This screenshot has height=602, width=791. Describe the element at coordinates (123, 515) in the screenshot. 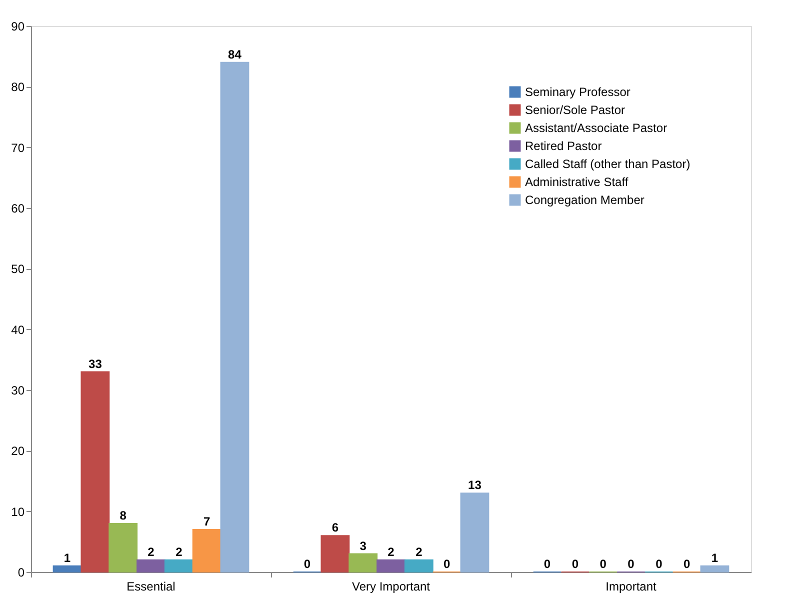

I see `data-label: 8` at that location.